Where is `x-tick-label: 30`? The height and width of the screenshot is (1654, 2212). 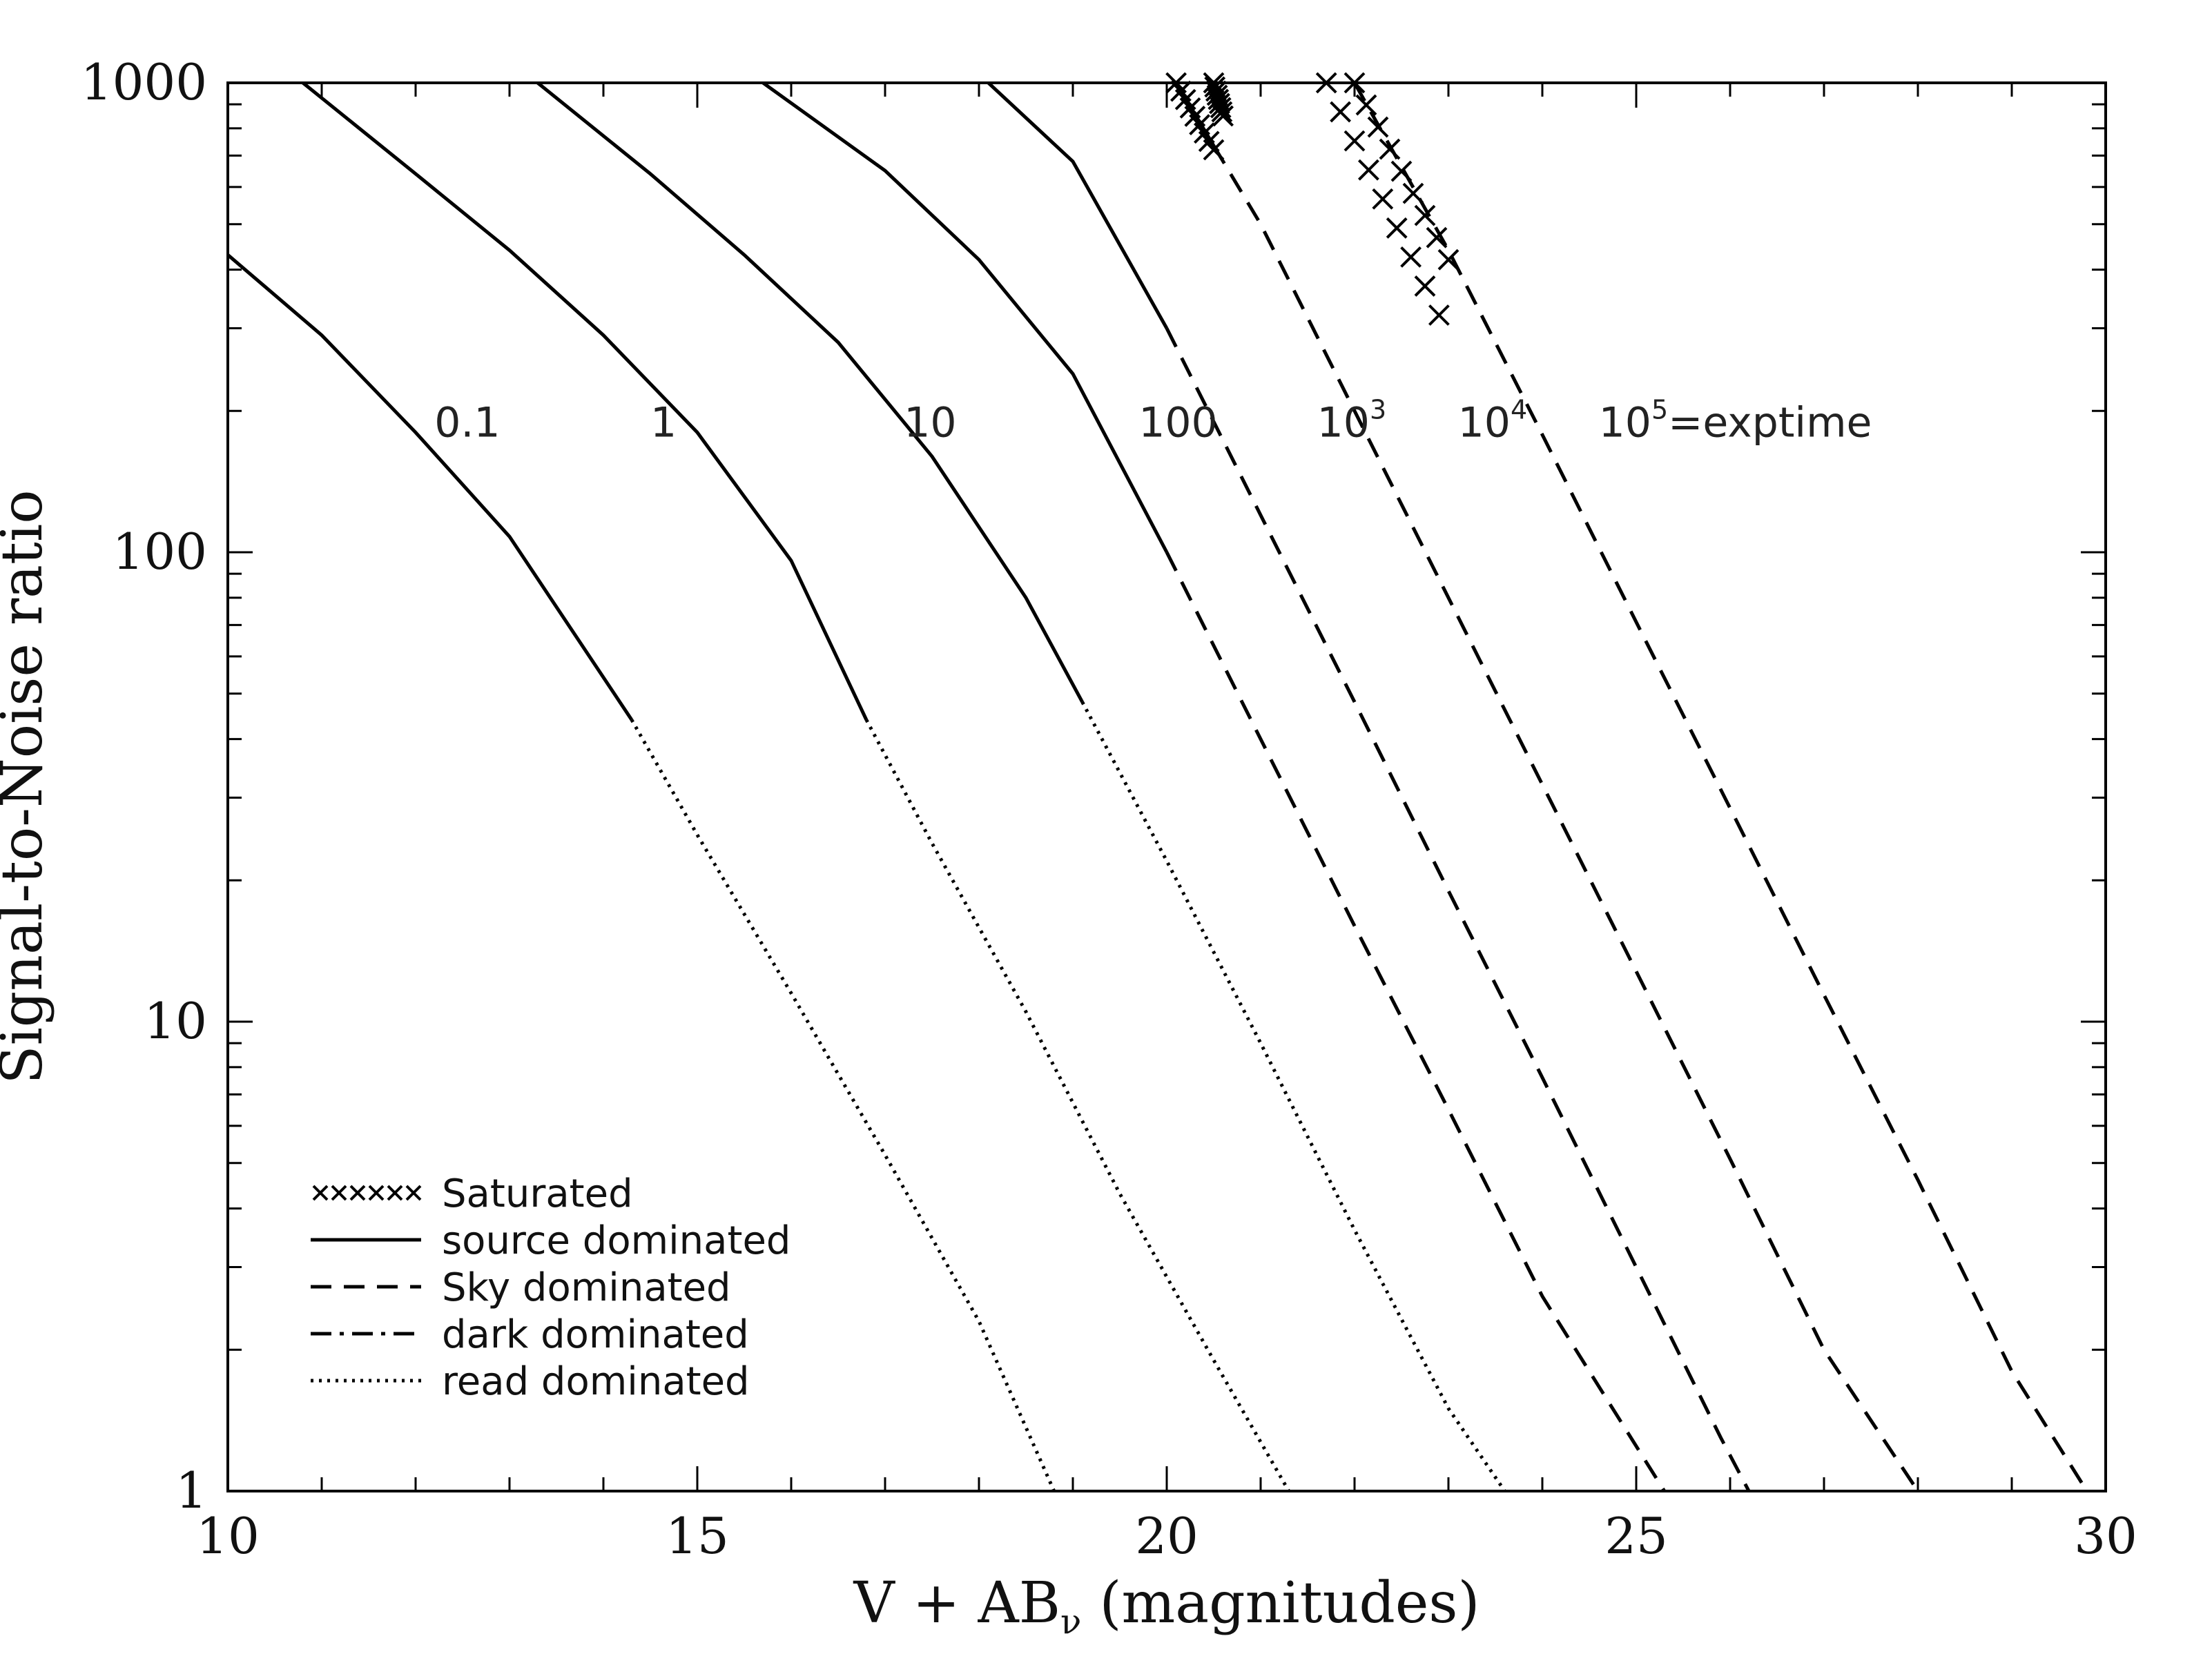
x-tick-label: 30 is located at coordinates (2105, 1536).